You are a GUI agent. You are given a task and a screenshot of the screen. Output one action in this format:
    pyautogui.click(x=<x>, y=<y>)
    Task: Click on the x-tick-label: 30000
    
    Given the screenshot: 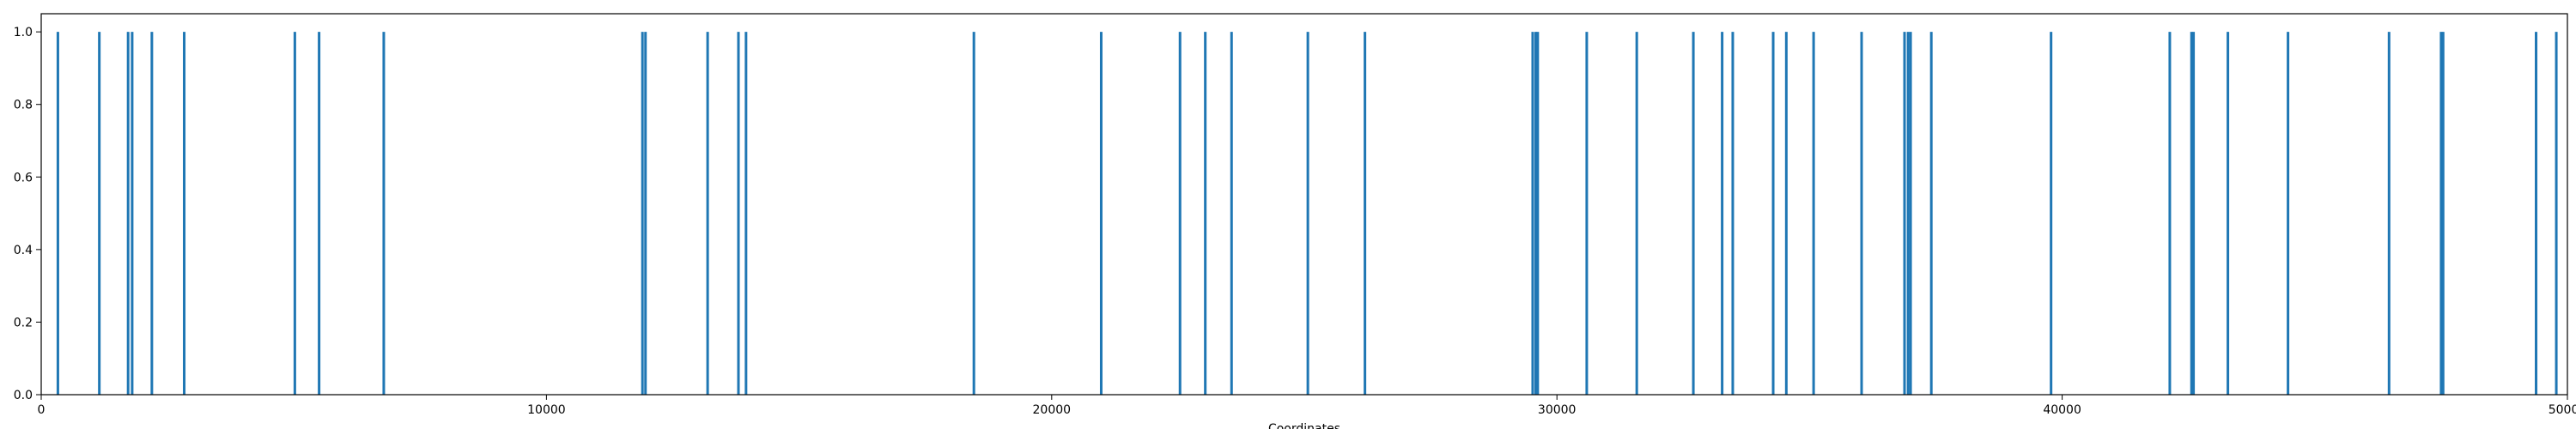 What is the action you would take?
    pyautogui.click(x=1557, y=410)
    